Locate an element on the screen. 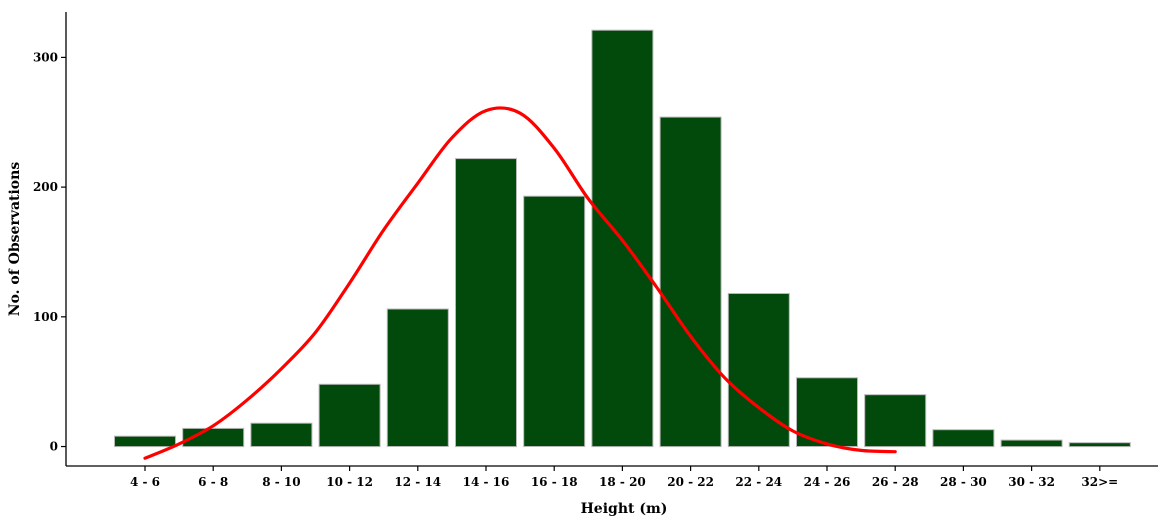  y-ticks-layer: 0 100 200 300 is located at coordinates (49, 252).